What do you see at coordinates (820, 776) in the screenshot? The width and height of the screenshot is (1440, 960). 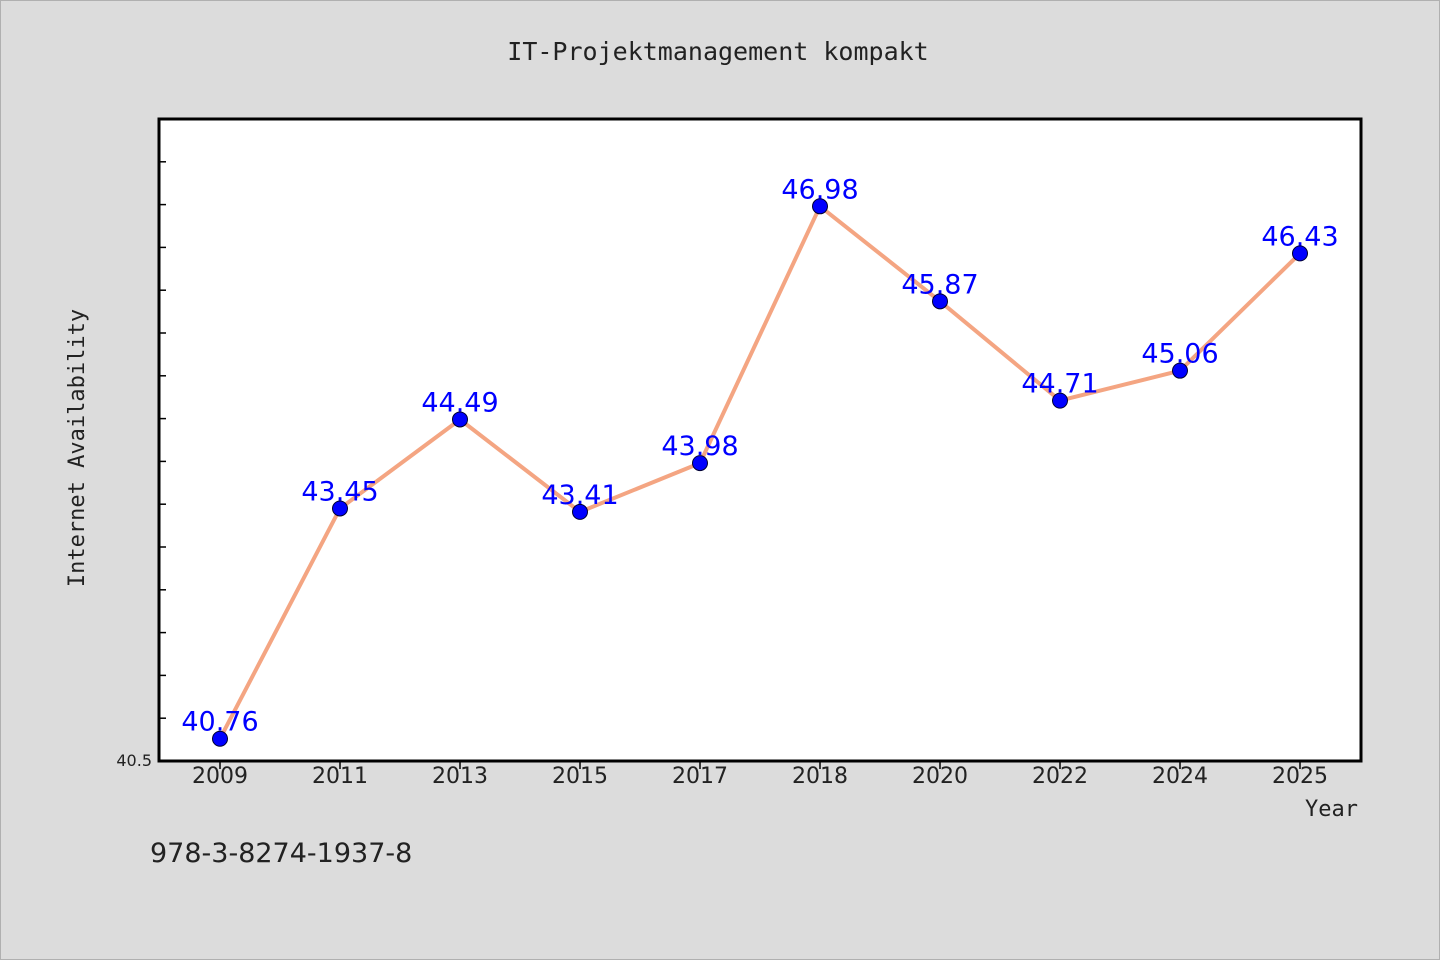 I see `x-tick-label: 2018` at bounding box center [820, 776].